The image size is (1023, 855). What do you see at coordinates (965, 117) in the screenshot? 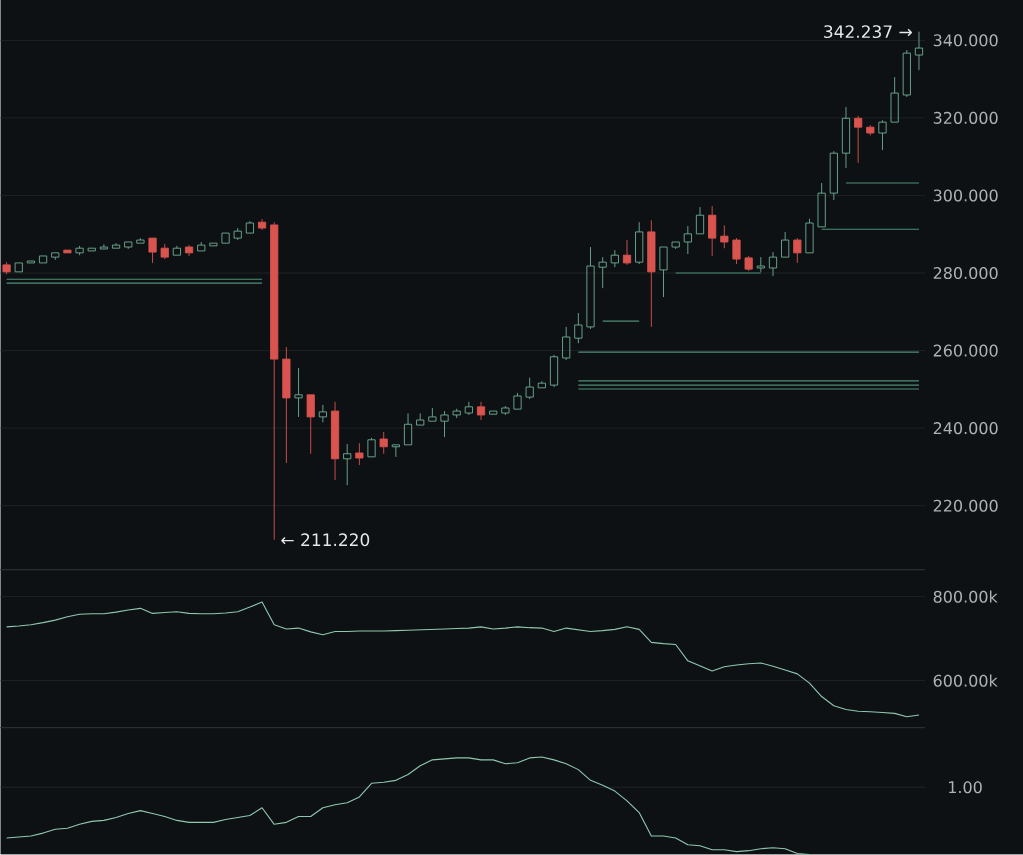
I see `y-tick-label: 320.000` at bounding box center [965, 117].